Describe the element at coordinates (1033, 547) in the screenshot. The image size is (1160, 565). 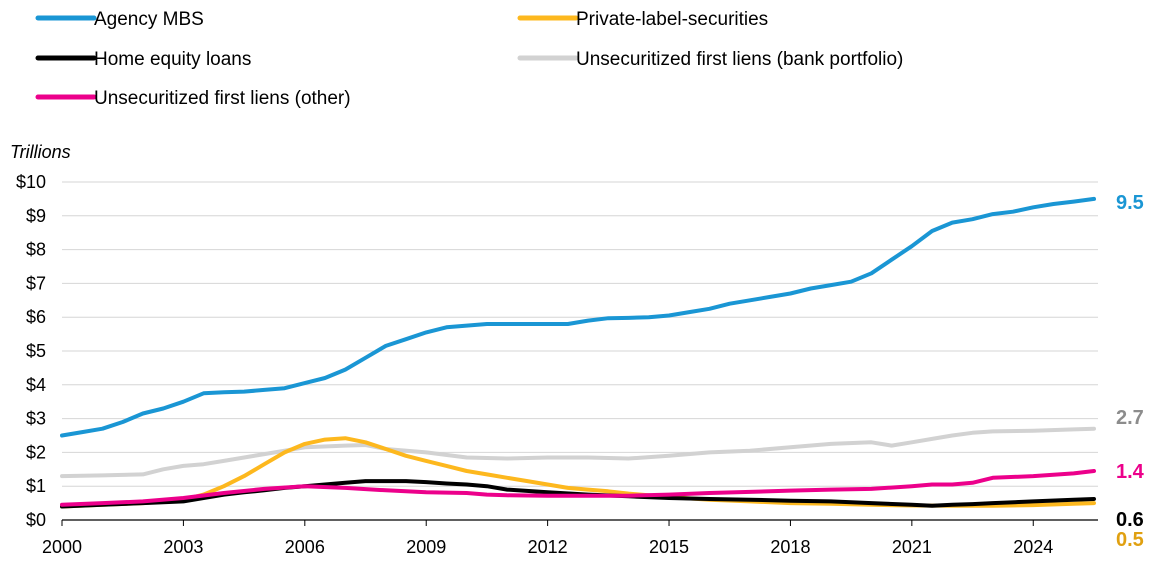
I see `x-tick-label: 2024` at that location.